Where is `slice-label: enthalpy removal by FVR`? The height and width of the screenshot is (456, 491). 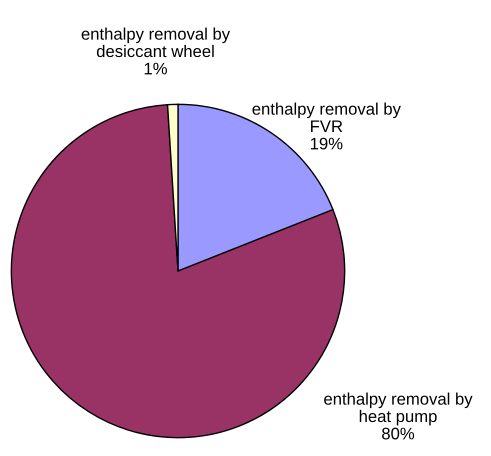 slice-label: enthalpy removal by FVR is located at coordinates (326, 117).